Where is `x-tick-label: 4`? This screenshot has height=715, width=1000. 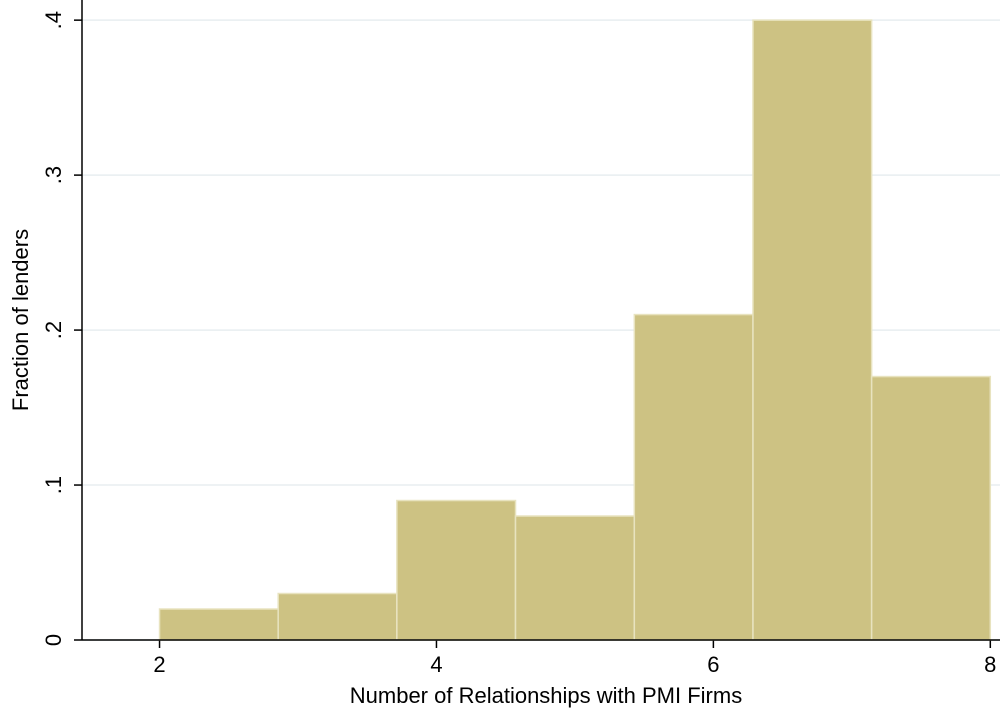 x-tick-label: 4 is located at coordinates (436, 664).